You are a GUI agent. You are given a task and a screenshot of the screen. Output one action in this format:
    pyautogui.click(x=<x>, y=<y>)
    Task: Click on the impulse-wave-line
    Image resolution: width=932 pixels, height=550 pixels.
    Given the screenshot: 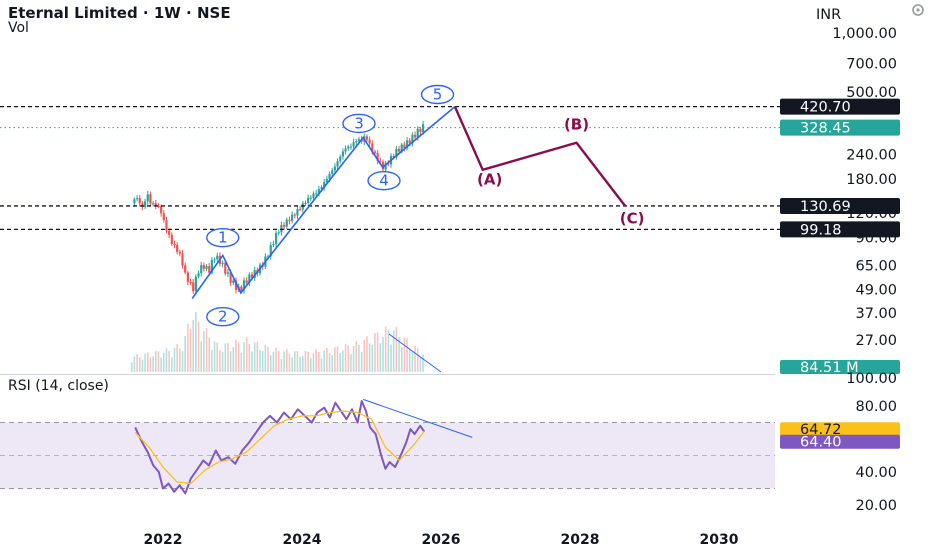 What is the action you would take?
    pyautogui.click(x=323, y=202)
    